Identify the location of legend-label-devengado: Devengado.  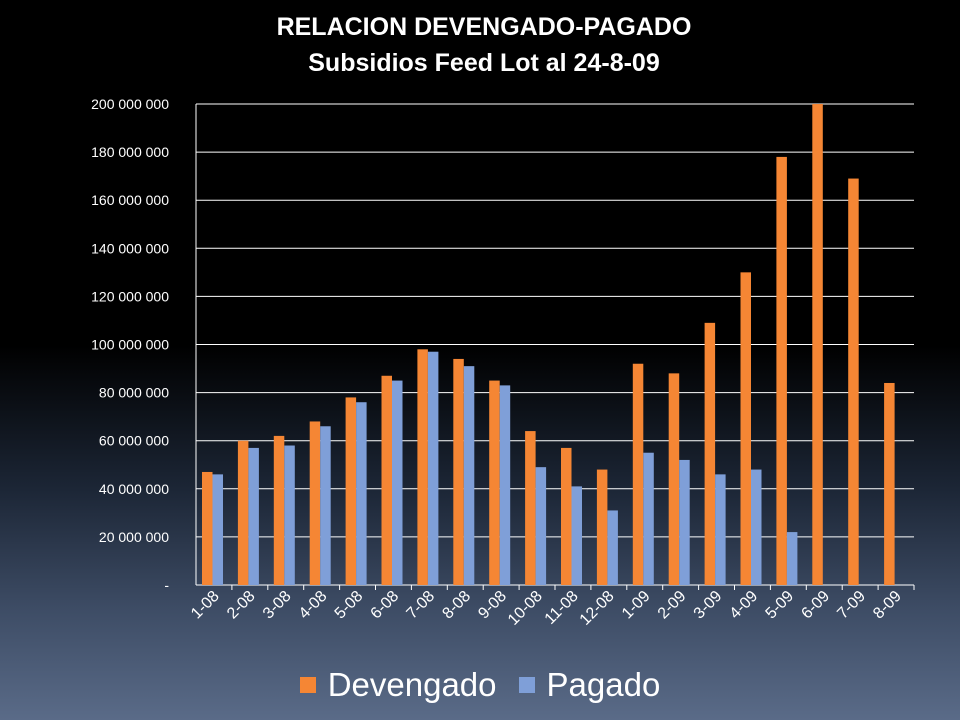
(412, 684).